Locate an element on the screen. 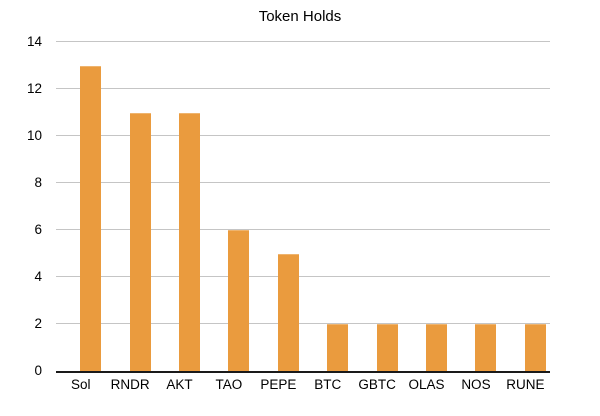  bar-rune is located at coordinates (535, 347).